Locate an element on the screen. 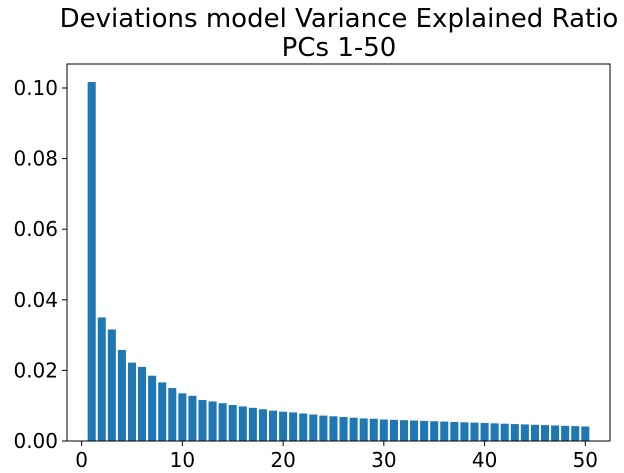 The width and height of the screenshot is (624, 473). y-tick-label: 0.10 is located at coordinates (35, 88).